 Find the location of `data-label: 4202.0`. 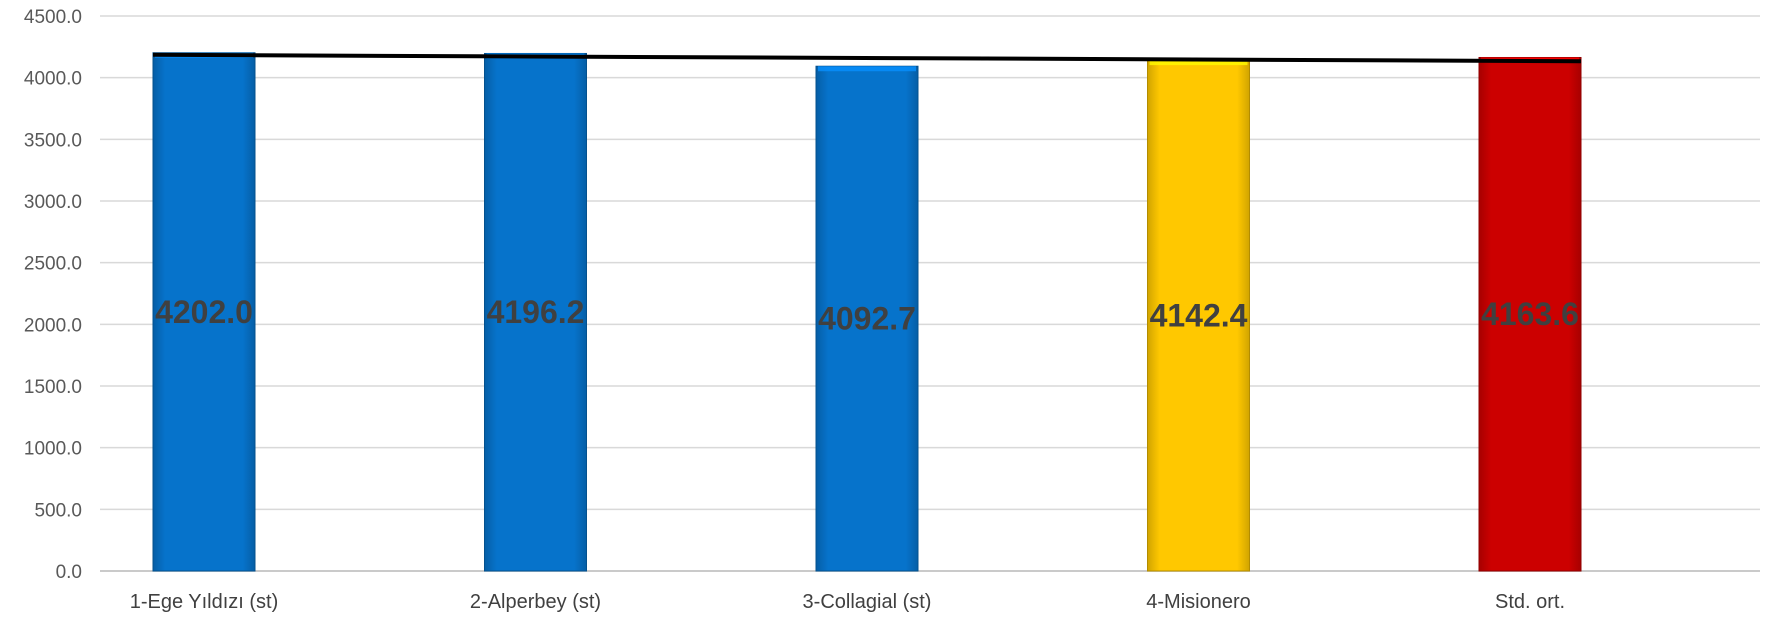

data-label: 4202.0 is located at coordinates (204, 312).